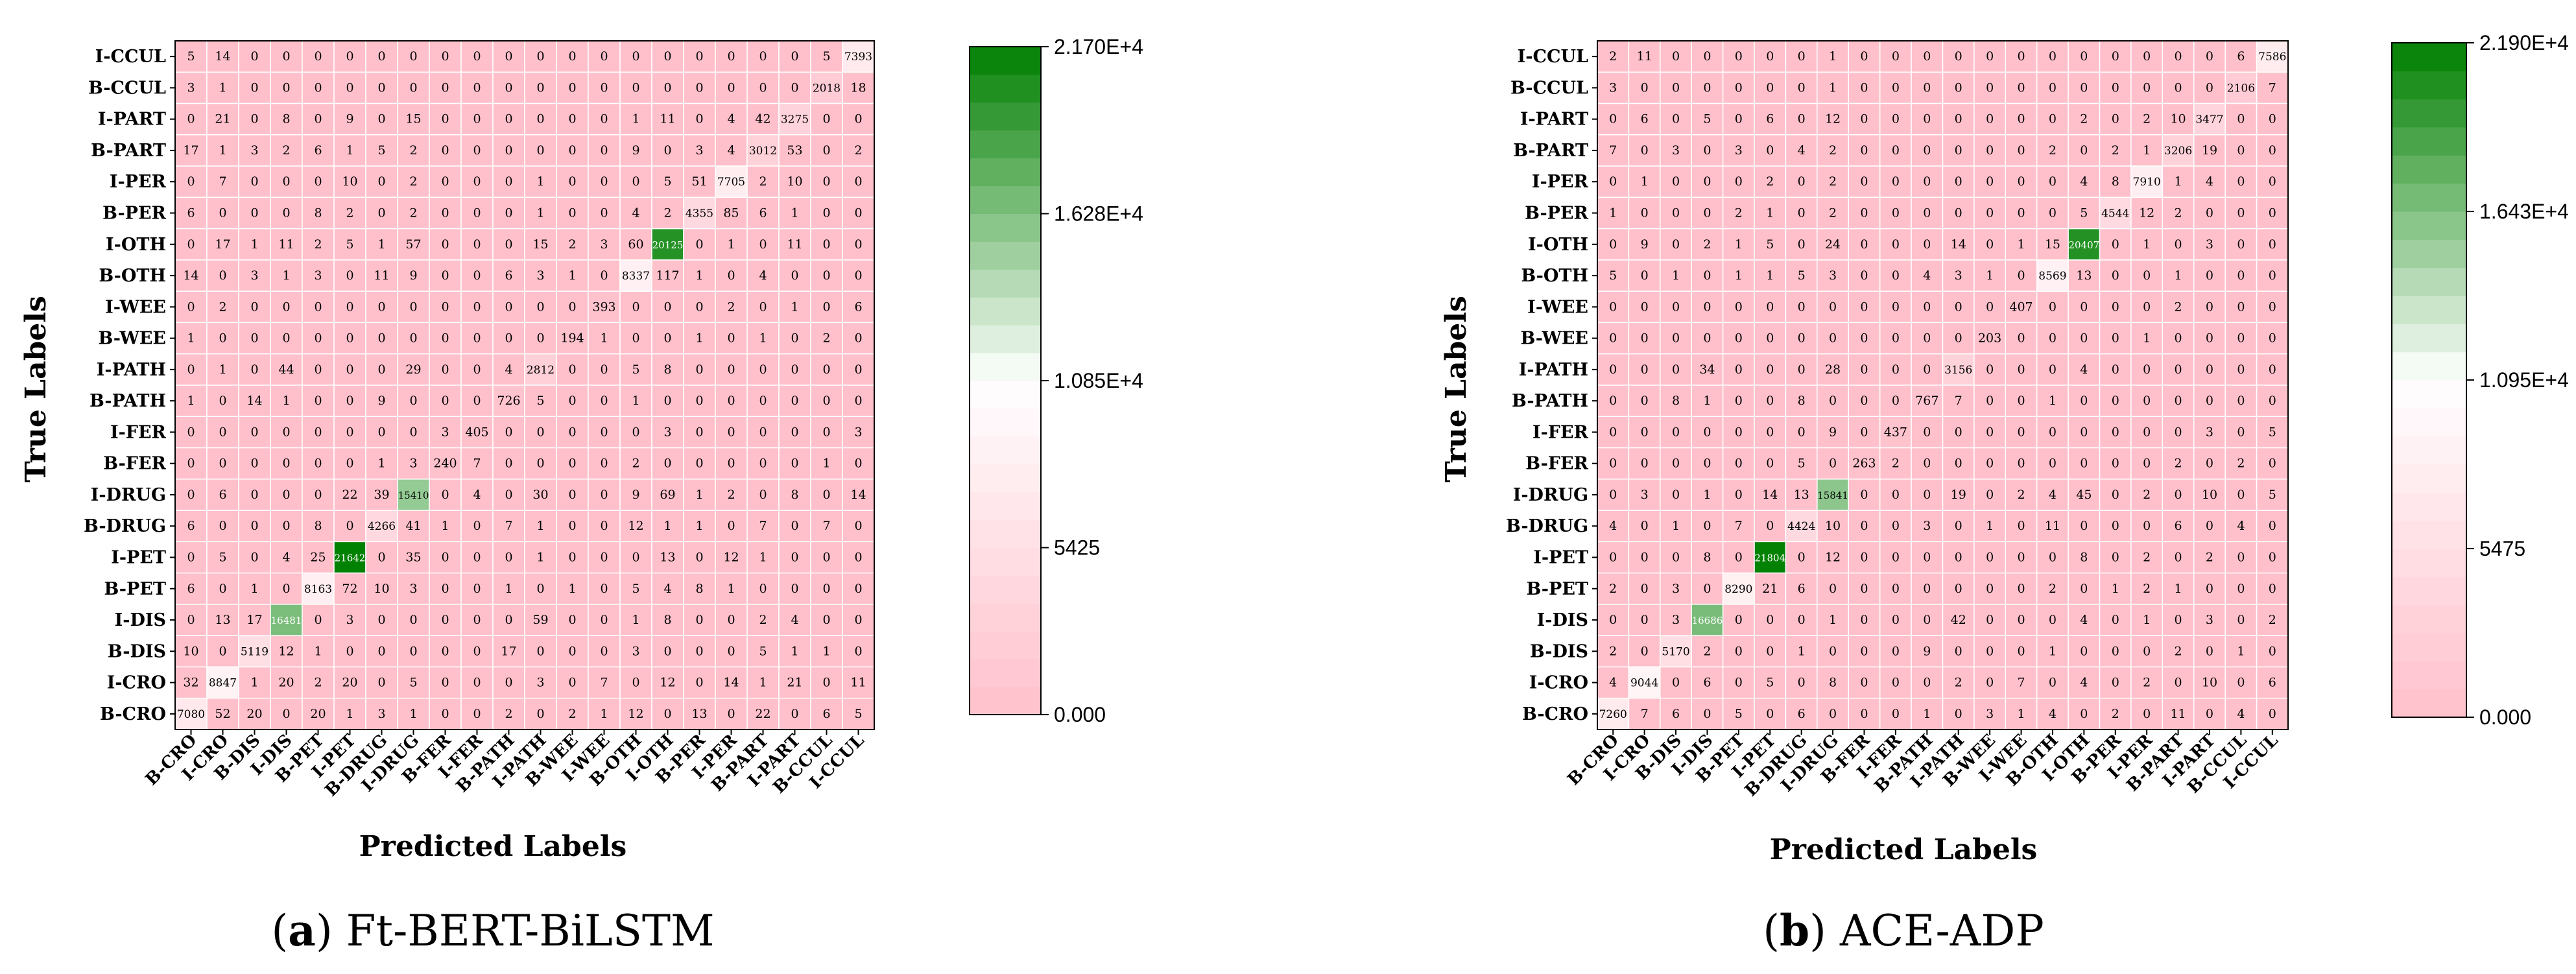  Describe the element at coordinates (318, 558) in the screenshot. I see `cell-value-label: 25` at that location.